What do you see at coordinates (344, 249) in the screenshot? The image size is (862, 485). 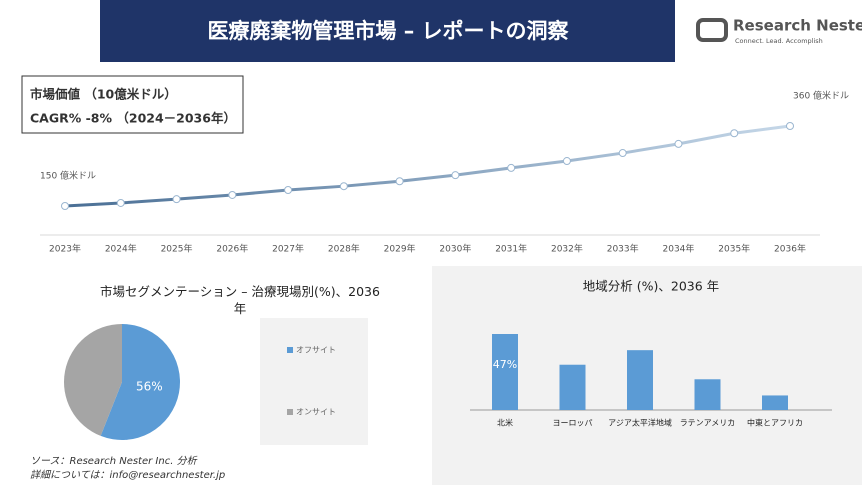 I see `x-tick-label: 2028年` at bounding box center [344, 249].